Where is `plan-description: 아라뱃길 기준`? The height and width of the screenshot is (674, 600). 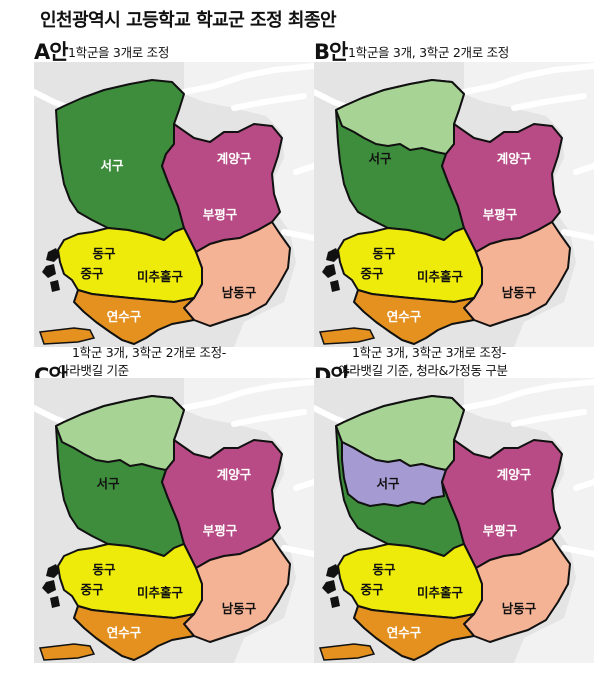
plan-description: 아라뱃길 기준 is located at coordinates (93, 370).